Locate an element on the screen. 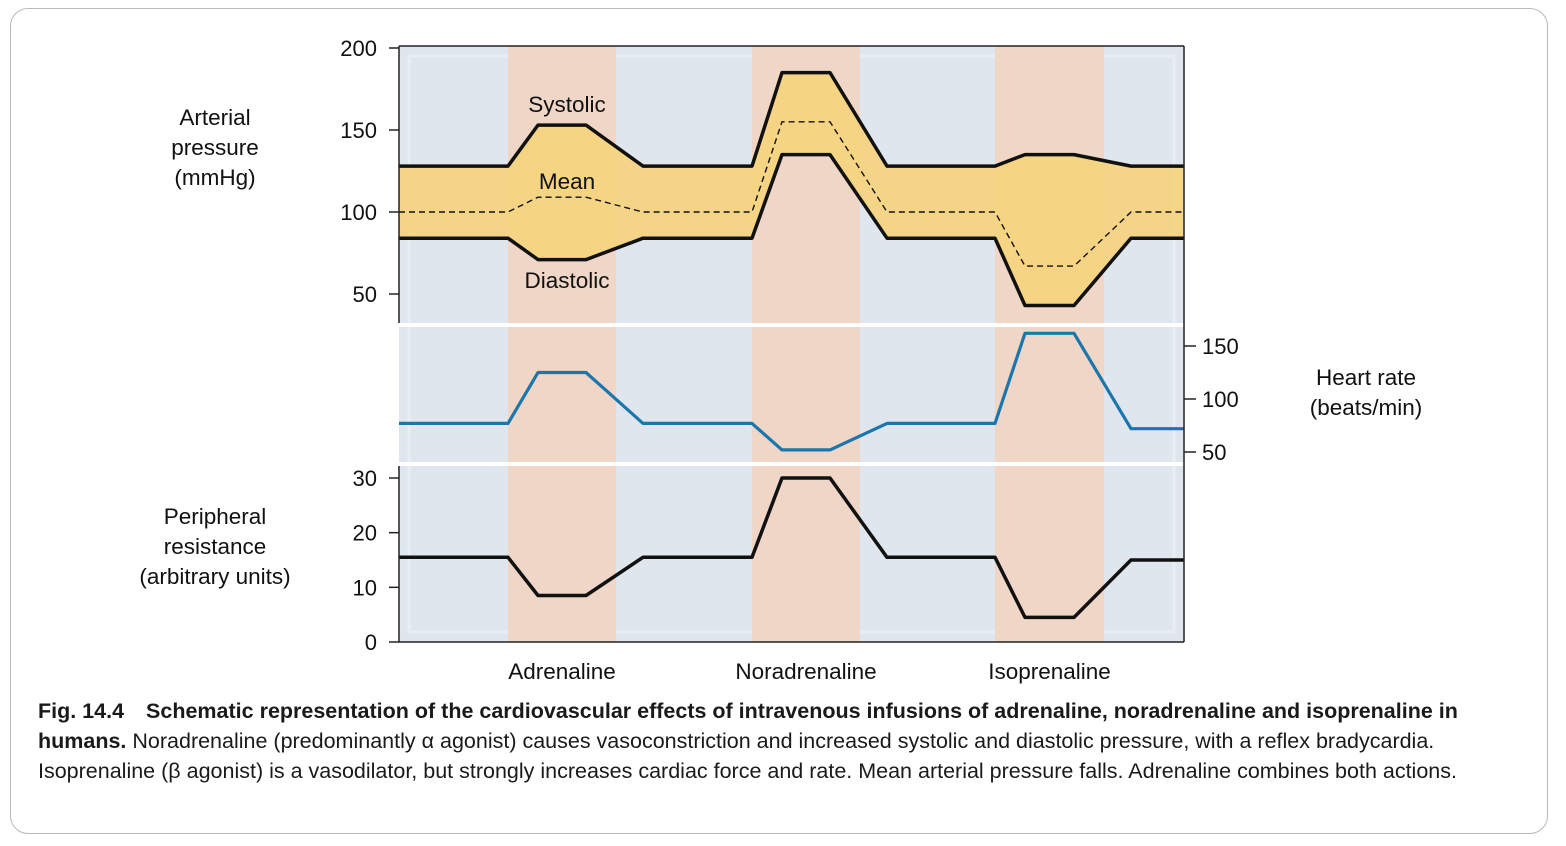  mean-line is located at coordinates (791, 194).